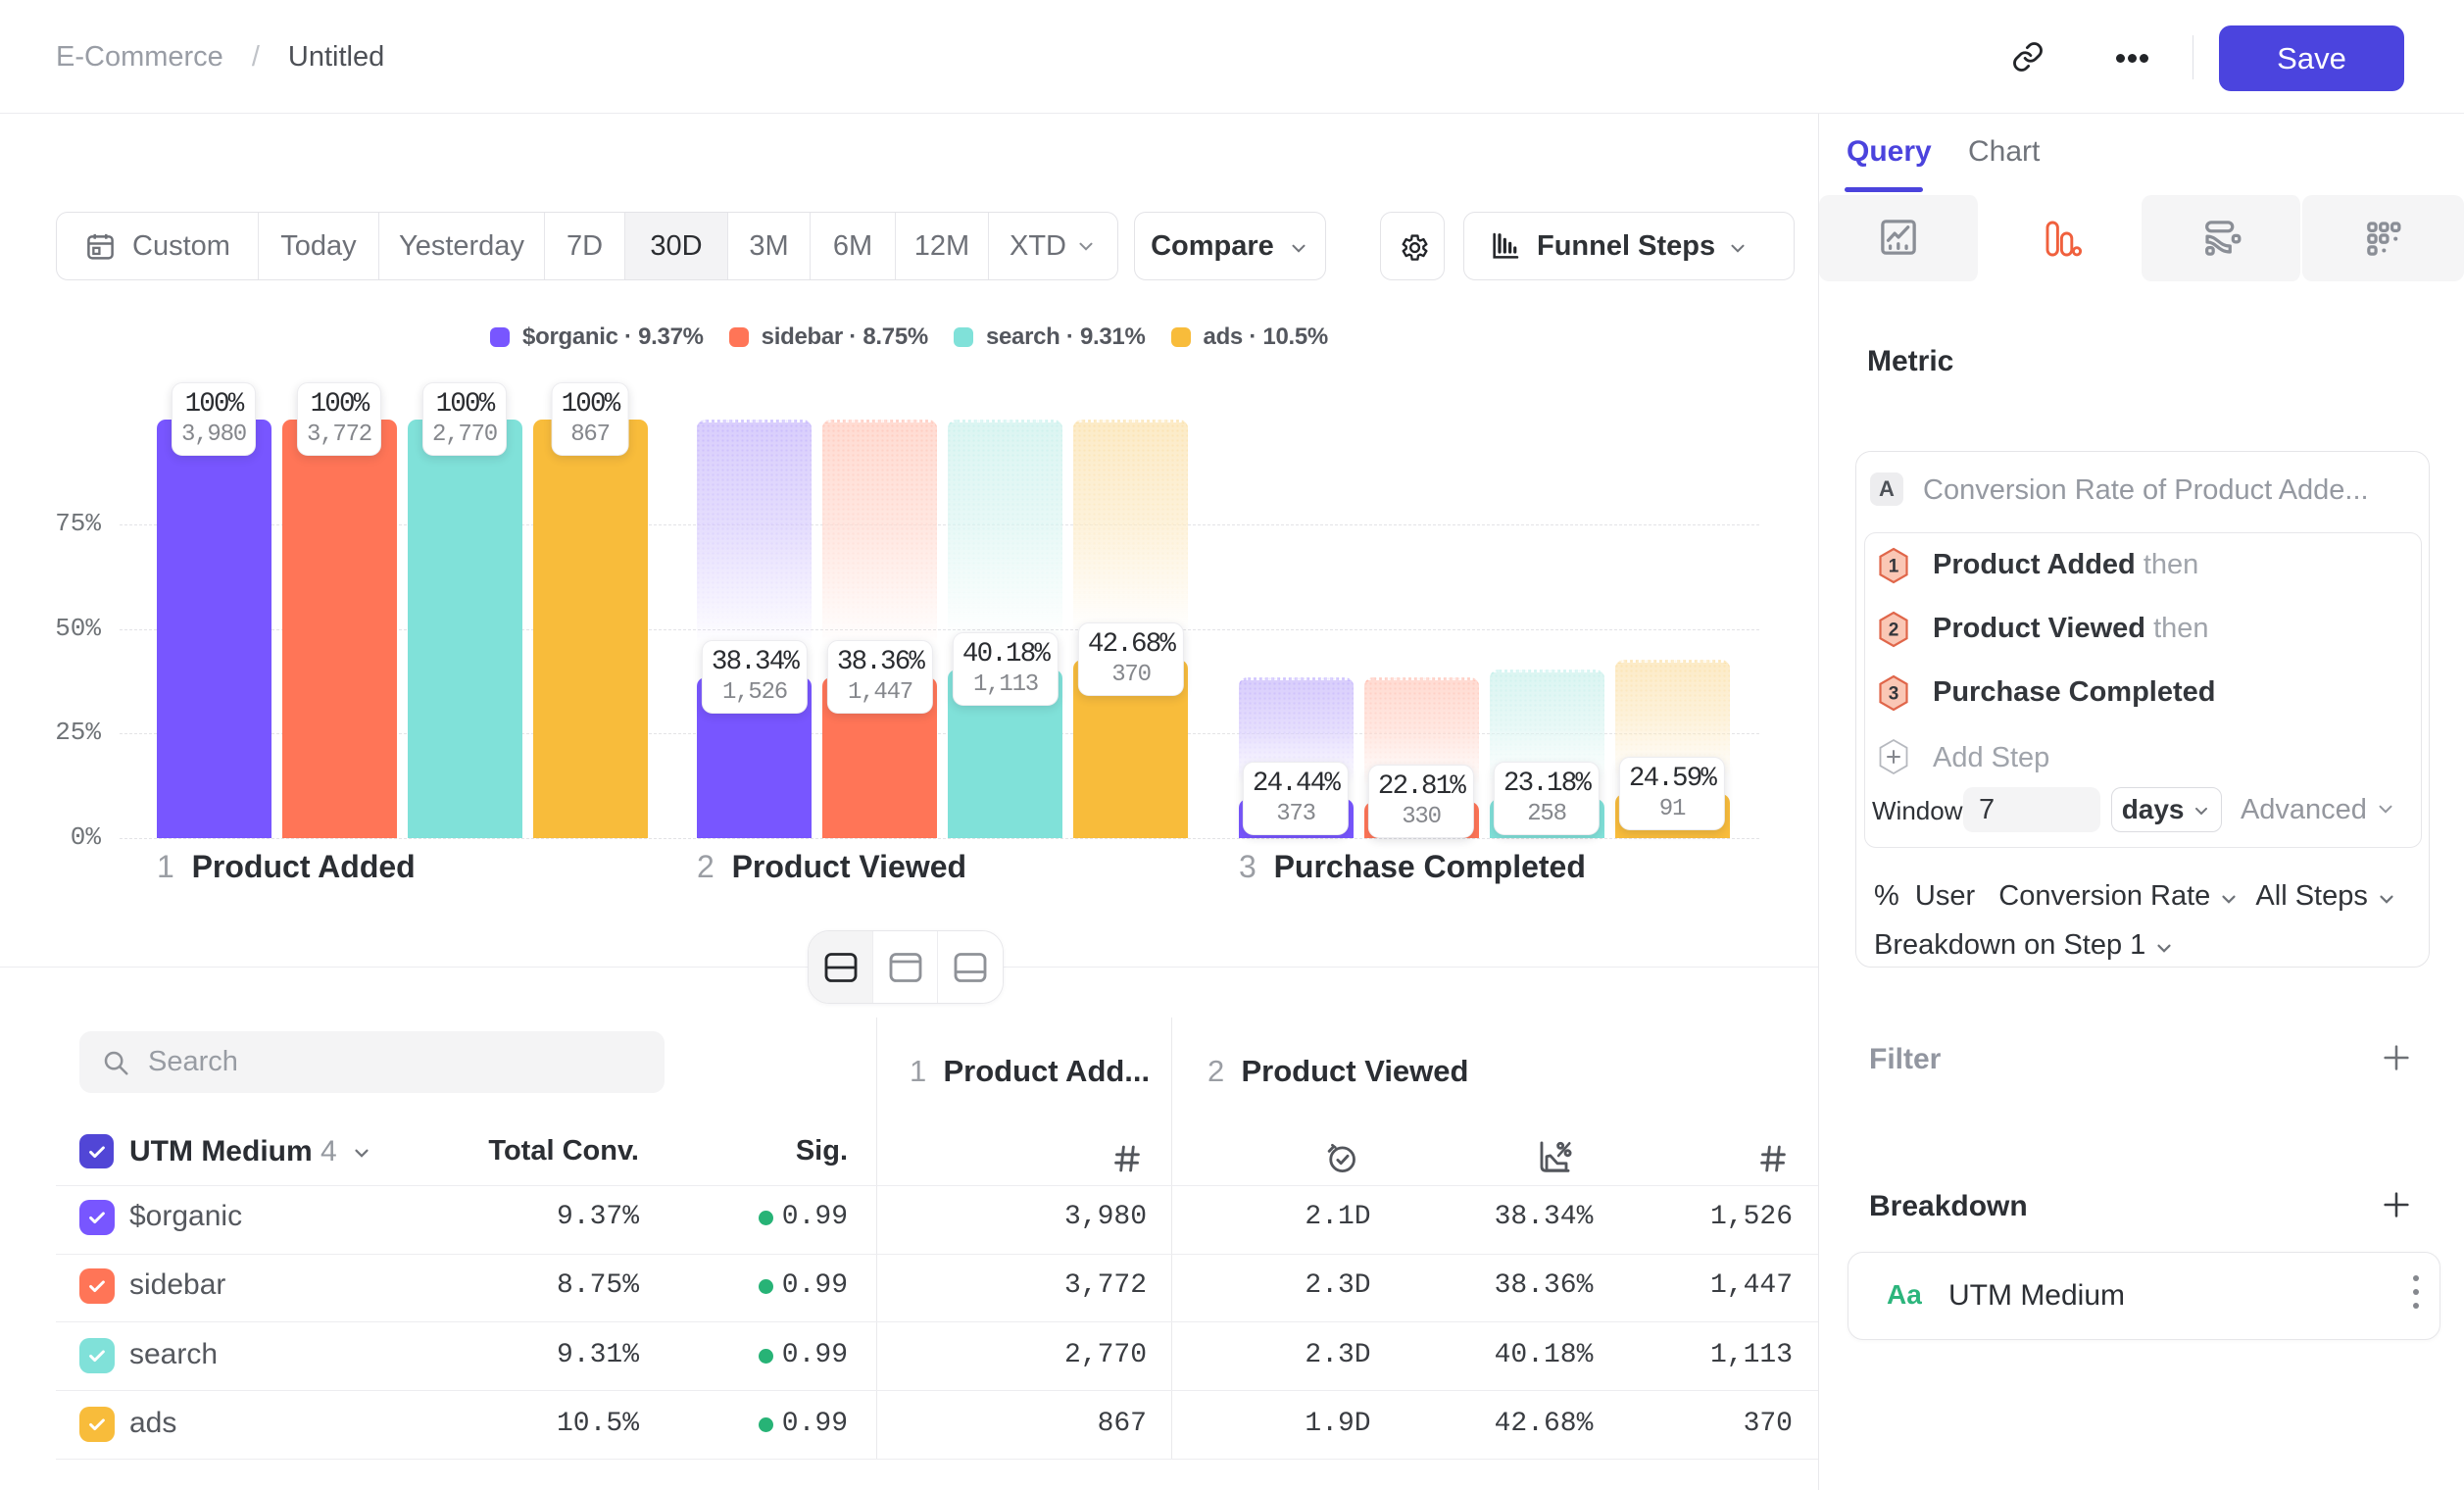  I want to click on svg-text: 3, so click(1894, 695).